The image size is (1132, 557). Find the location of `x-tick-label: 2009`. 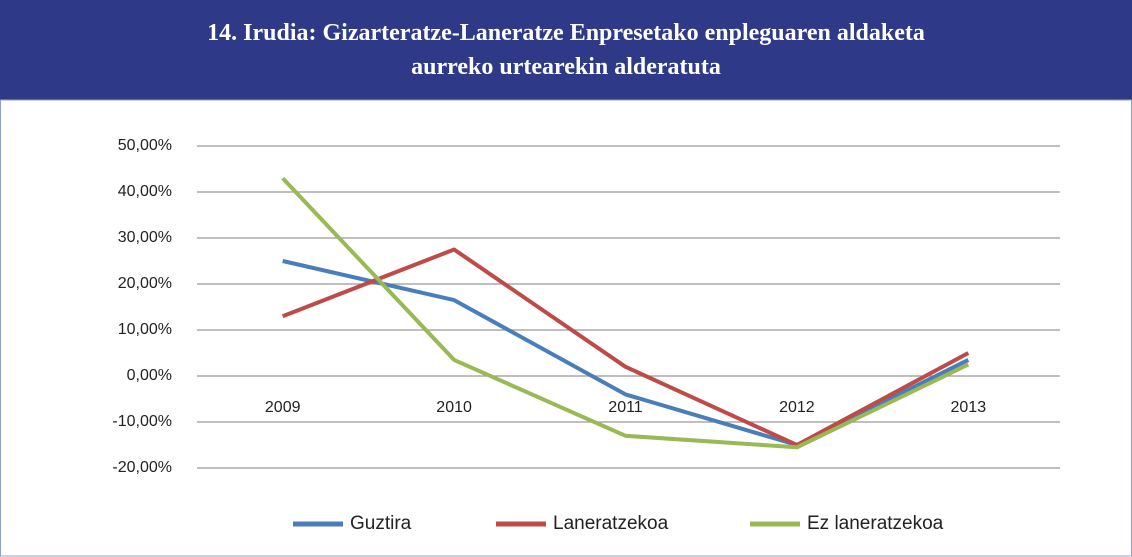

x-tick-label: 2009 is located at coordinates (283, 407).